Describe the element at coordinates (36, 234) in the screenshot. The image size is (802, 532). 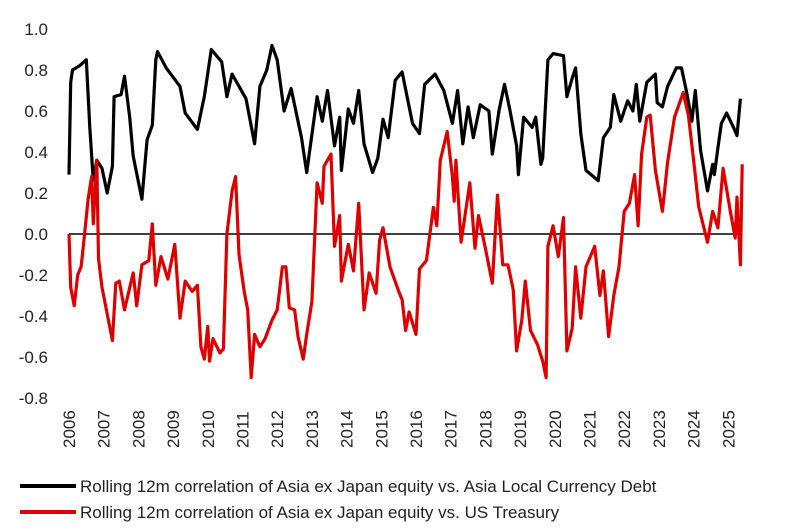
I see `y-tick-label: 0.0` at that location.